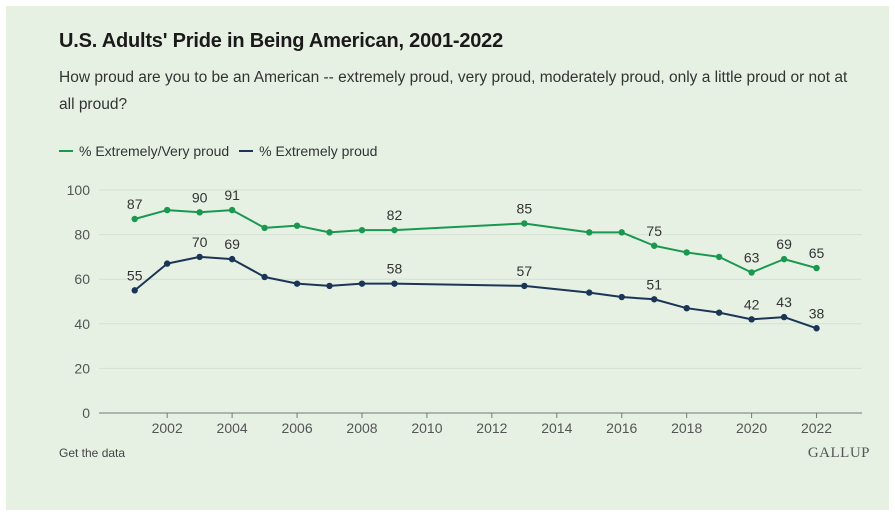 The width and height of the screenshot is (895, 516). What do you see at coordinates (475, 292) in the screenshot?
I see `series-line-extremely-proud` at bounding box center [475, 292].